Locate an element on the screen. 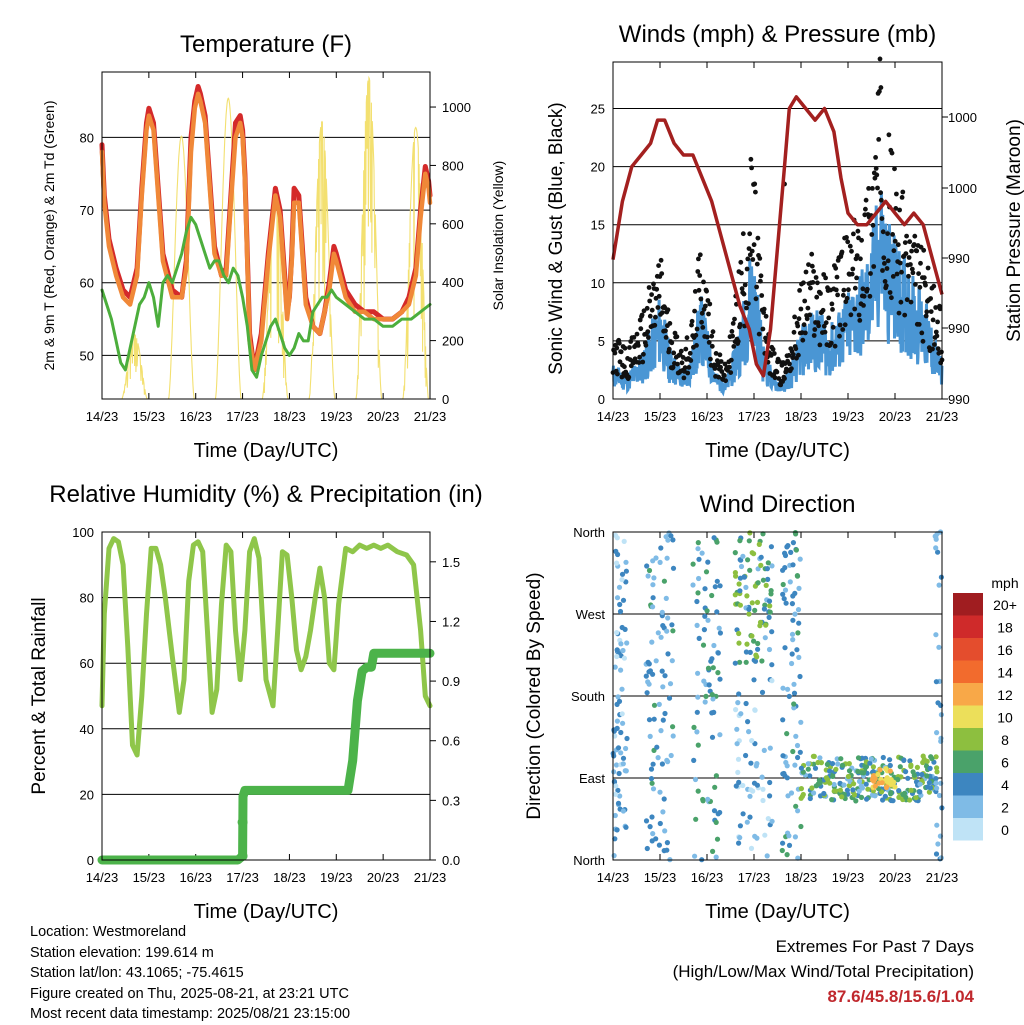 The width and height of the screenshot is (1024, 1025). panel-2-xtick-label: 16/23 is located at coordinates (707, 416).